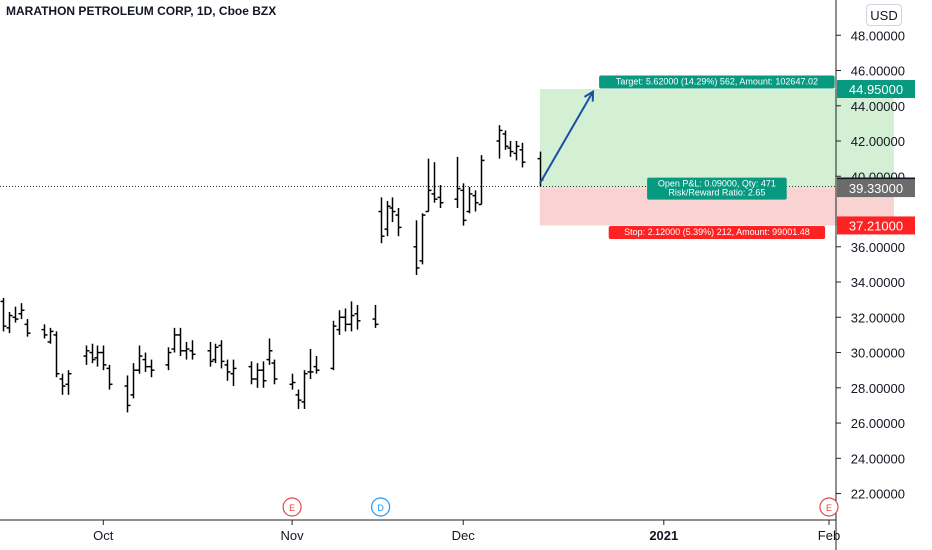  What do you see at coordinates (716, 139) in the screenshot?
I see `target-zone` at bounding box center [716, 139].